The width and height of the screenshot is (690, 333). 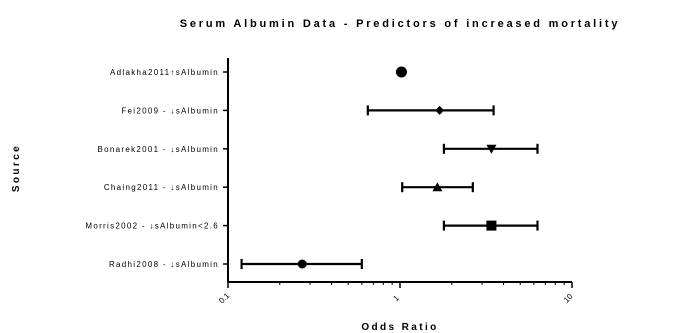 What do you see at coordinates (224, 298) in the screenshot?
I see `x-tick-label: 0.1` at bounding box center [224, 298].